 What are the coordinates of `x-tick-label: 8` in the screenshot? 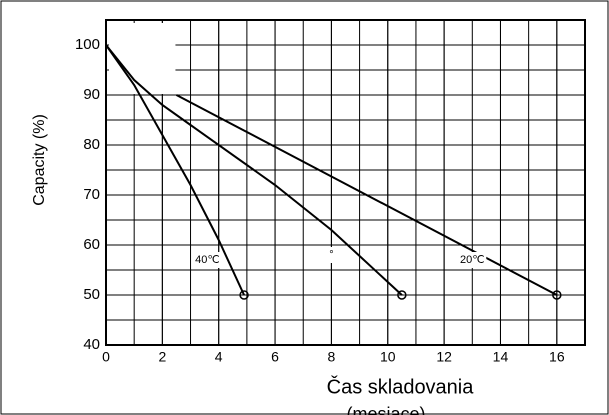 It's located at (332, 357).